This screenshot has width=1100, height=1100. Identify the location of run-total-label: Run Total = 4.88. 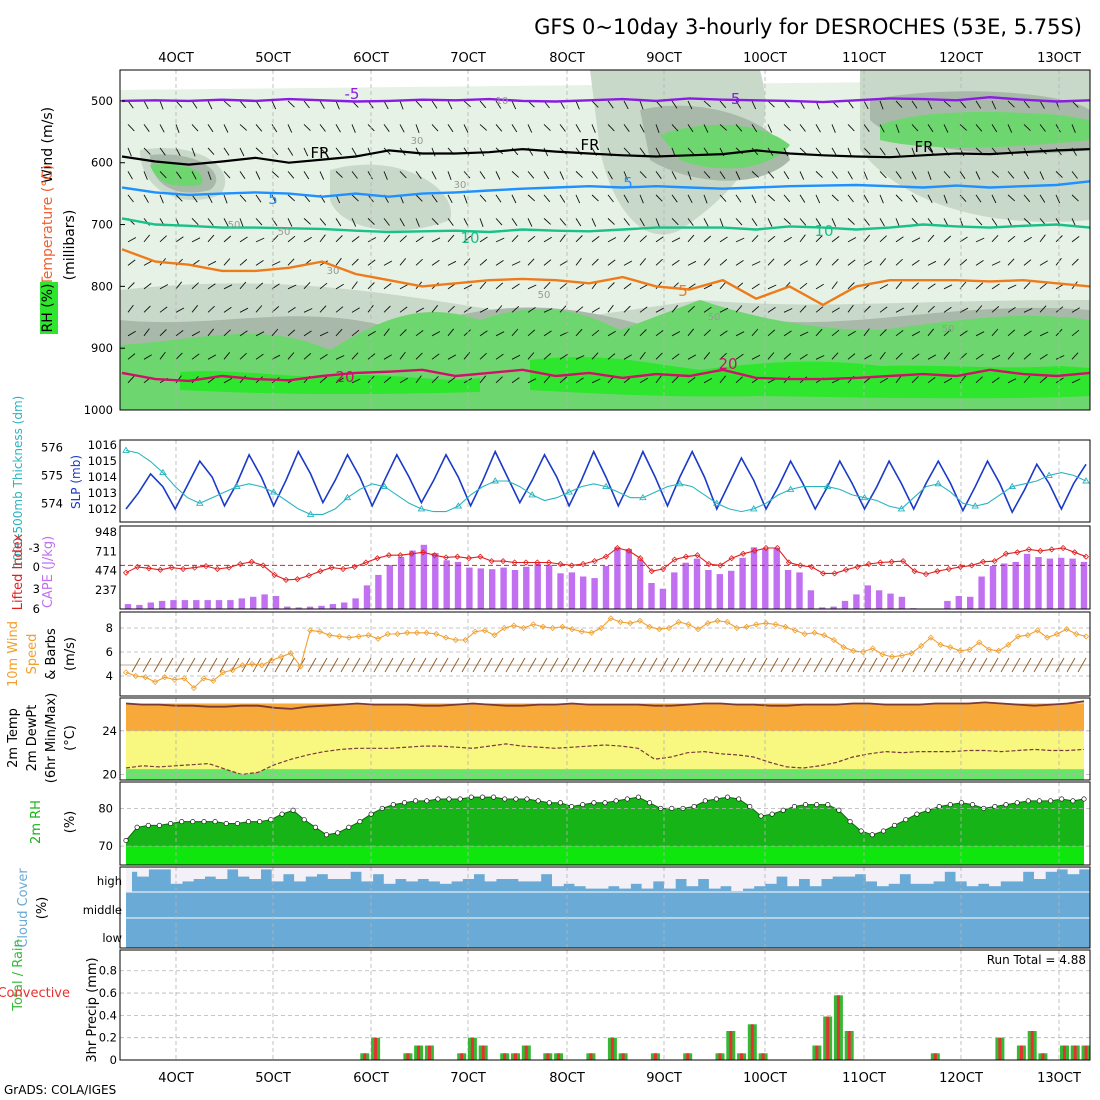
(1036, 960).